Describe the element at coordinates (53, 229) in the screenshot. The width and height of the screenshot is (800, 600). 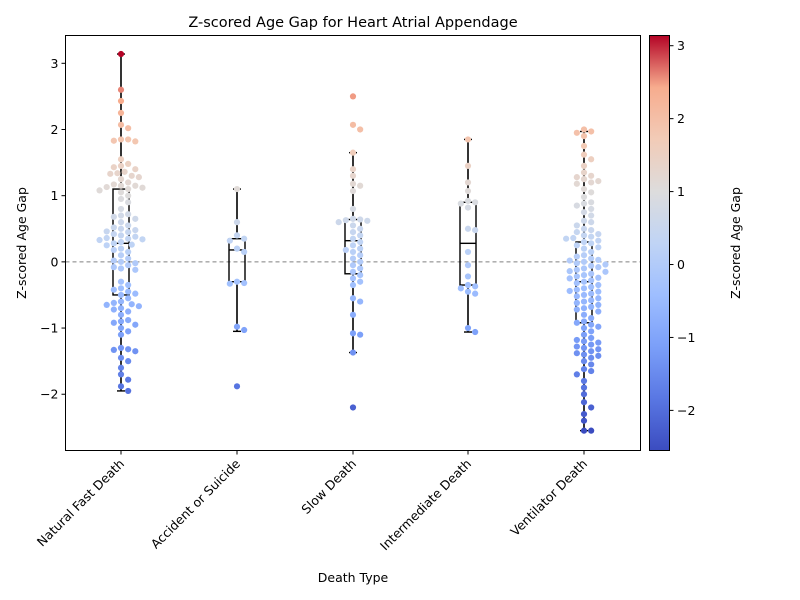
I see `y-axis: −2 −1 0 1 2 3` at that location.